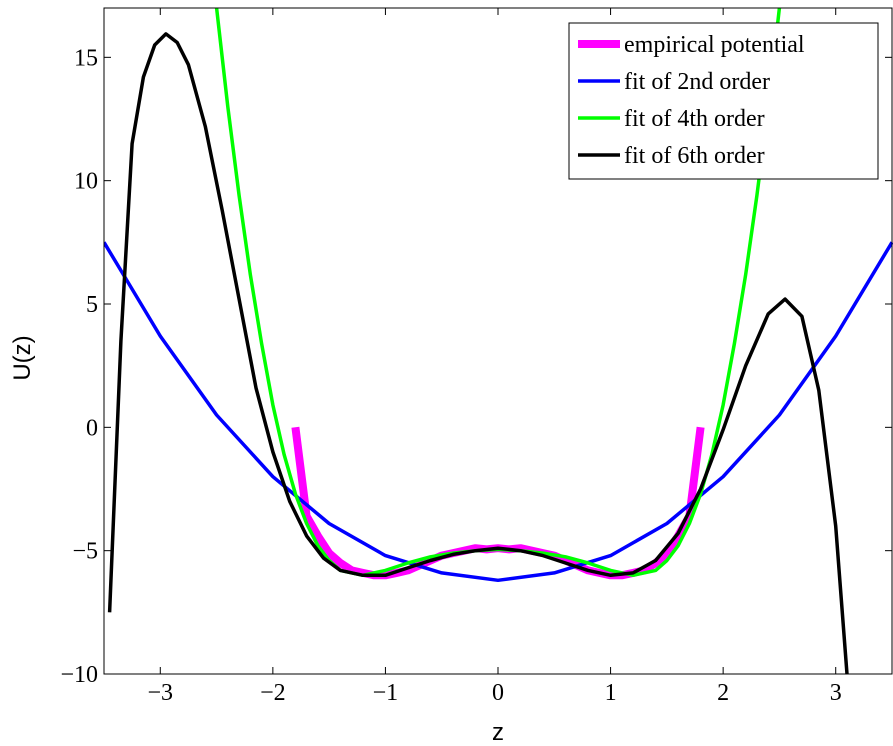 This screenshot has height=746, width=893. I want to click on y-tick-label: −5, so click(85, 552).